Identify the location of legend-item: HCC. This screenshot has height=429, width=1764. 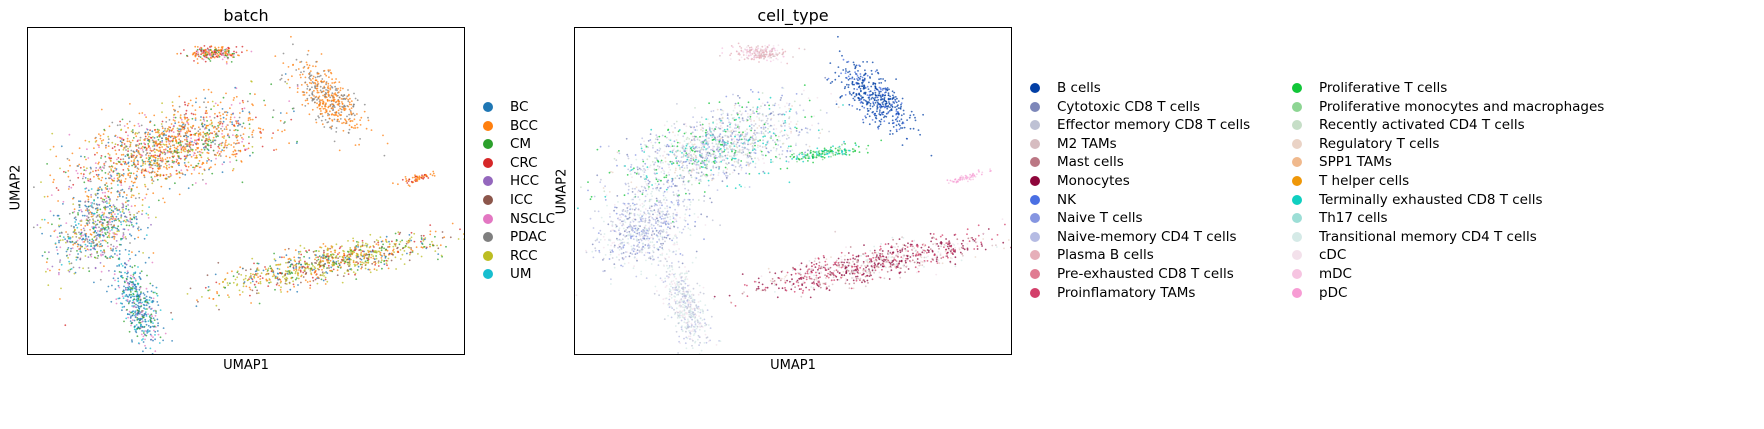
(511, 181).